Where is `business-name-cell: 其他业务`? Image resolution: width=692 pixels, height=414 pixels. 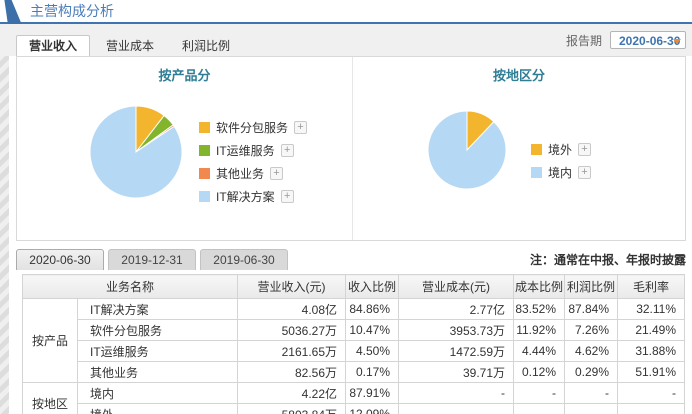 business-name-cell: 其他业务 is located at coordinates (157, 372).